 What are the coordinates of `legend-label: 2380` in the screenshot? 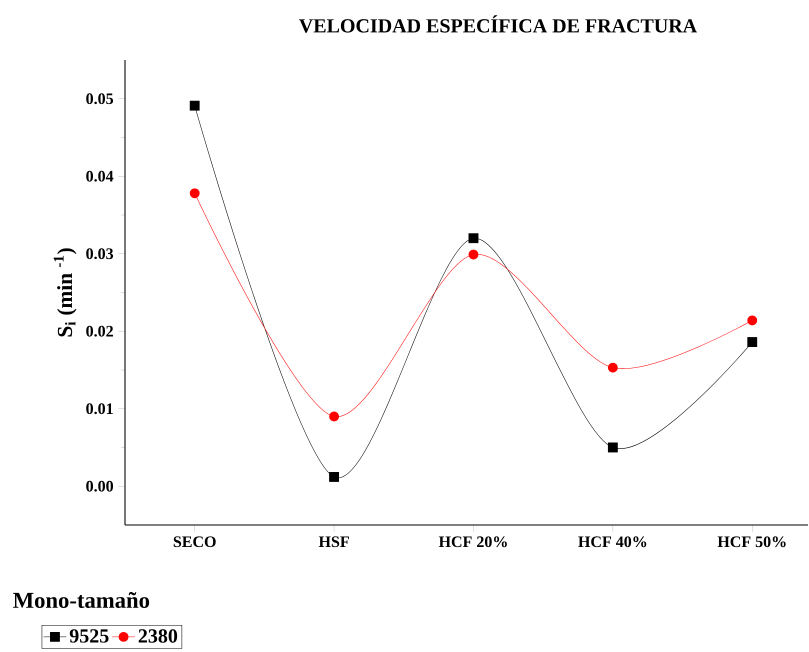 It's located at (158, 636).